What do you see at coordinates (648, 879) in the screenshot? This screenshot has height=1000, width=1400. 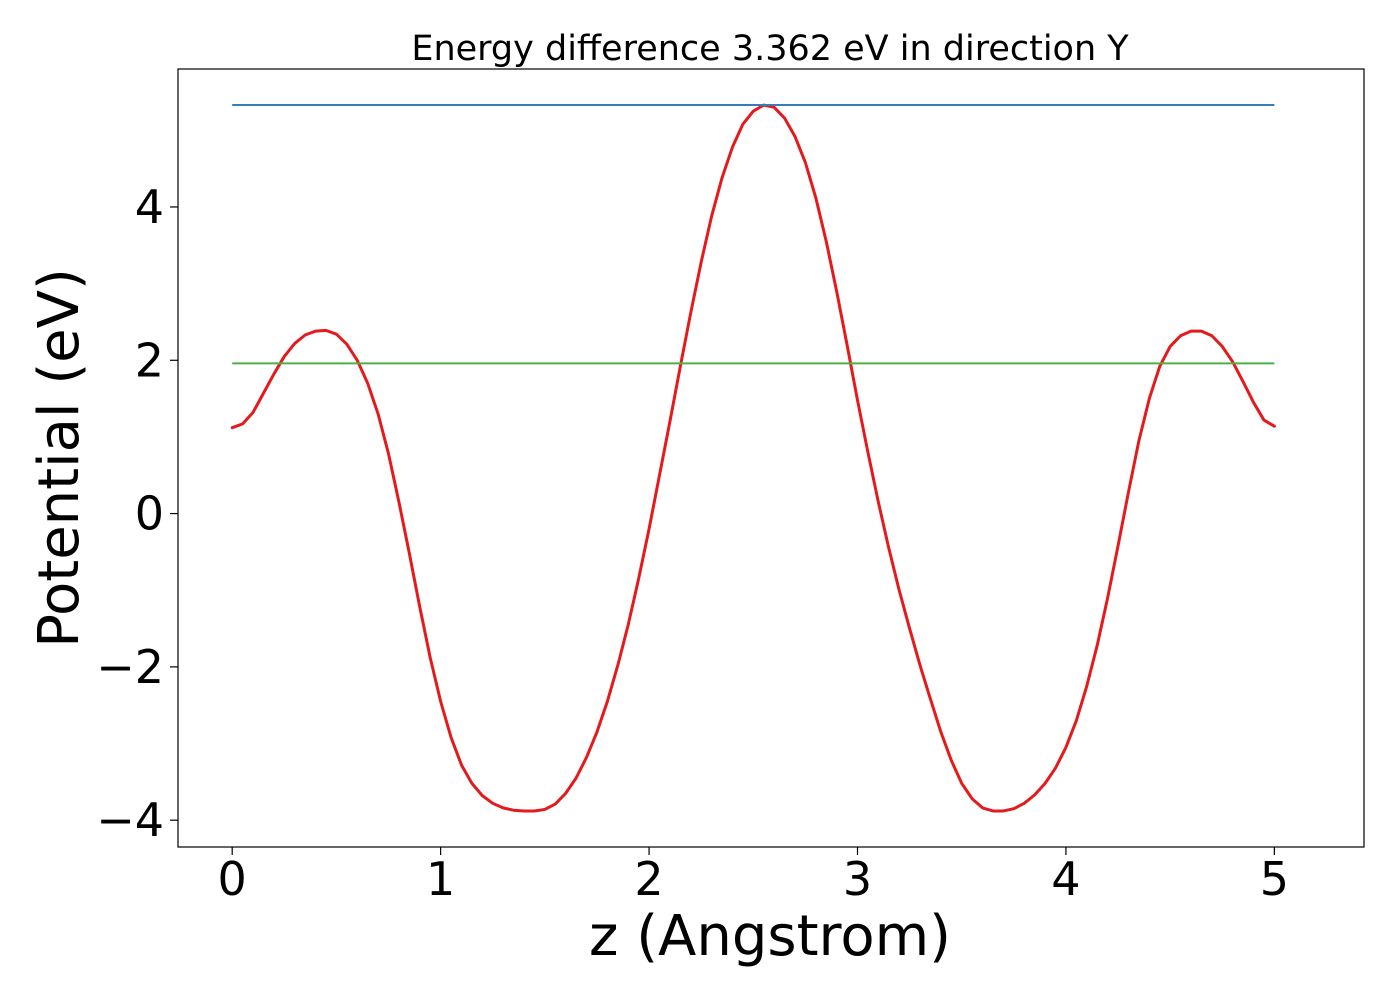 I see `x-tick-label: 2` at bounding box center [648, 879].